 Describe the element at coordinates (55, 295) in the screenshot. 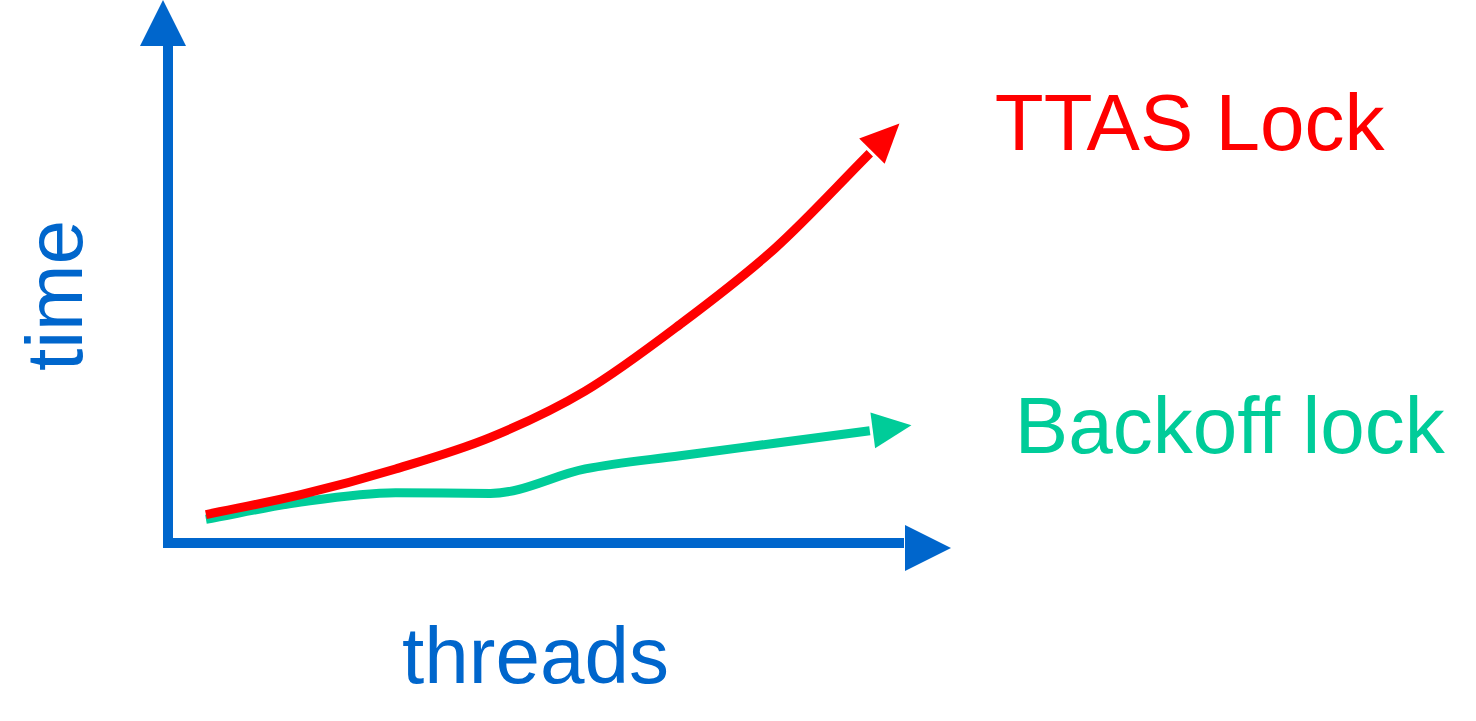

I see `y-axis-title: time` at that location.